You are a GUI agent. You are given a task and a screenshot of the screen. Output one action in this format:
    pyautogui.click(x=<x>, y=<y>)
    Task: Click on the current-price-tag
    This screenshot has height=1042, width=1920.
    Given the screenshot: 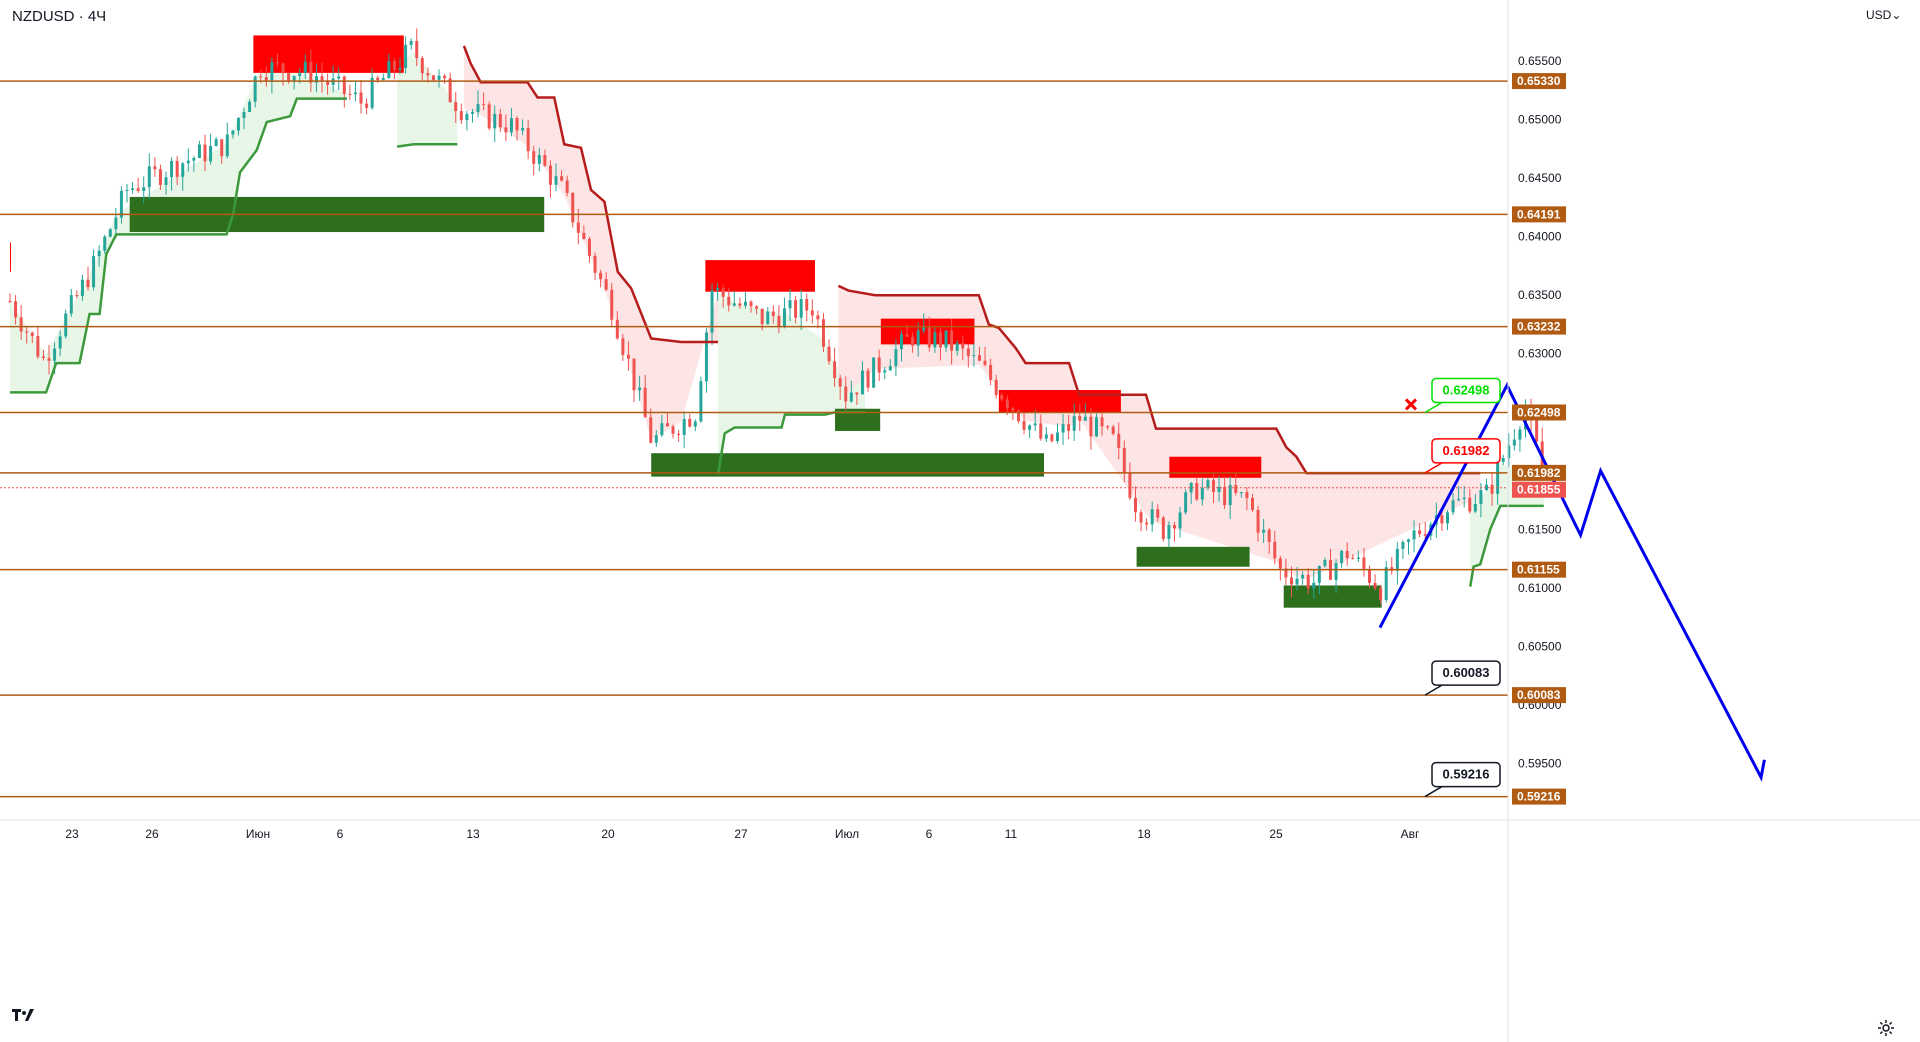 What is the action you would take?
    pyautogui.click(x=1539, y=489)
    